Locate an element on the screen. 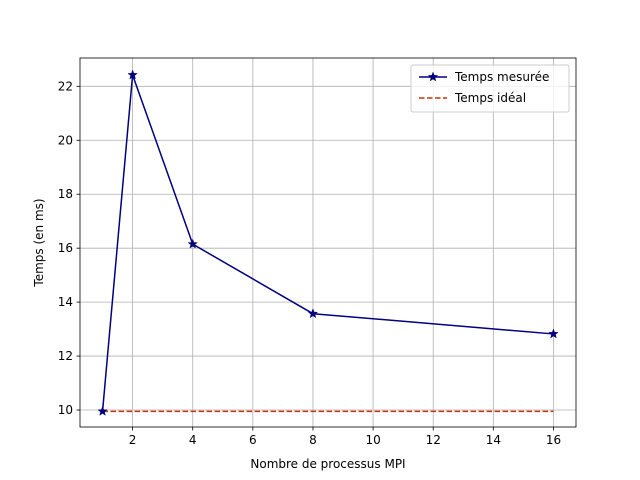  y-axis-label: Temps (en ms) is located at coordinates (39, 242).